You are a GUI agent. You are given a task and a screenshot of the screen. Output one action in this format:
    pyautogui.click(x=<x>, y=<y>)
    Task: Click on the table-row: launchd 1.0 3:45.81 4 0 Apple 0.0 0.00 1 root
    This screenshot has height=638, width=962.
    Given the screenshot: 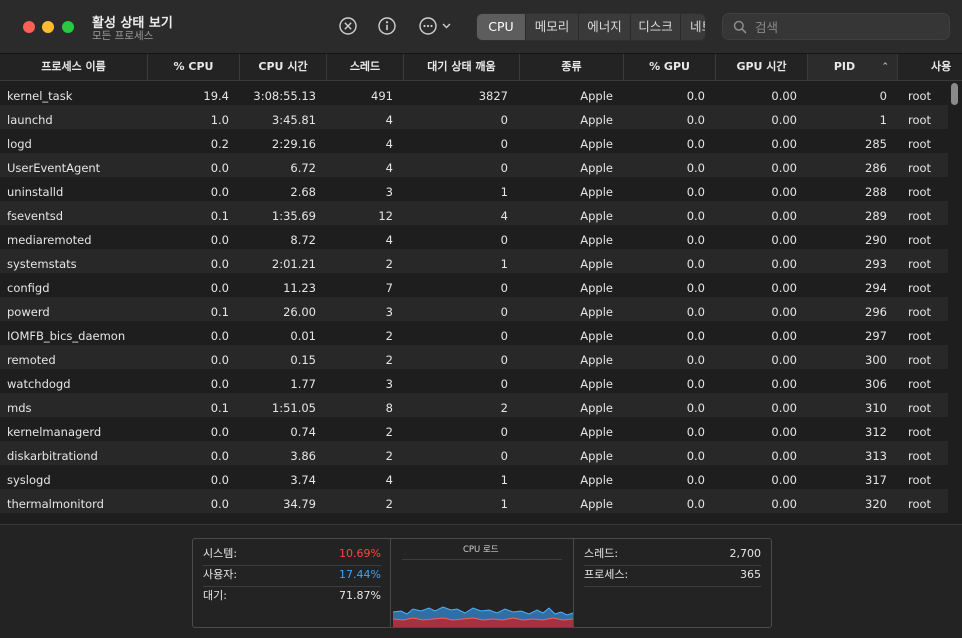 What is the action you would take?
    pyautogui.click(x=474, y=117)
    